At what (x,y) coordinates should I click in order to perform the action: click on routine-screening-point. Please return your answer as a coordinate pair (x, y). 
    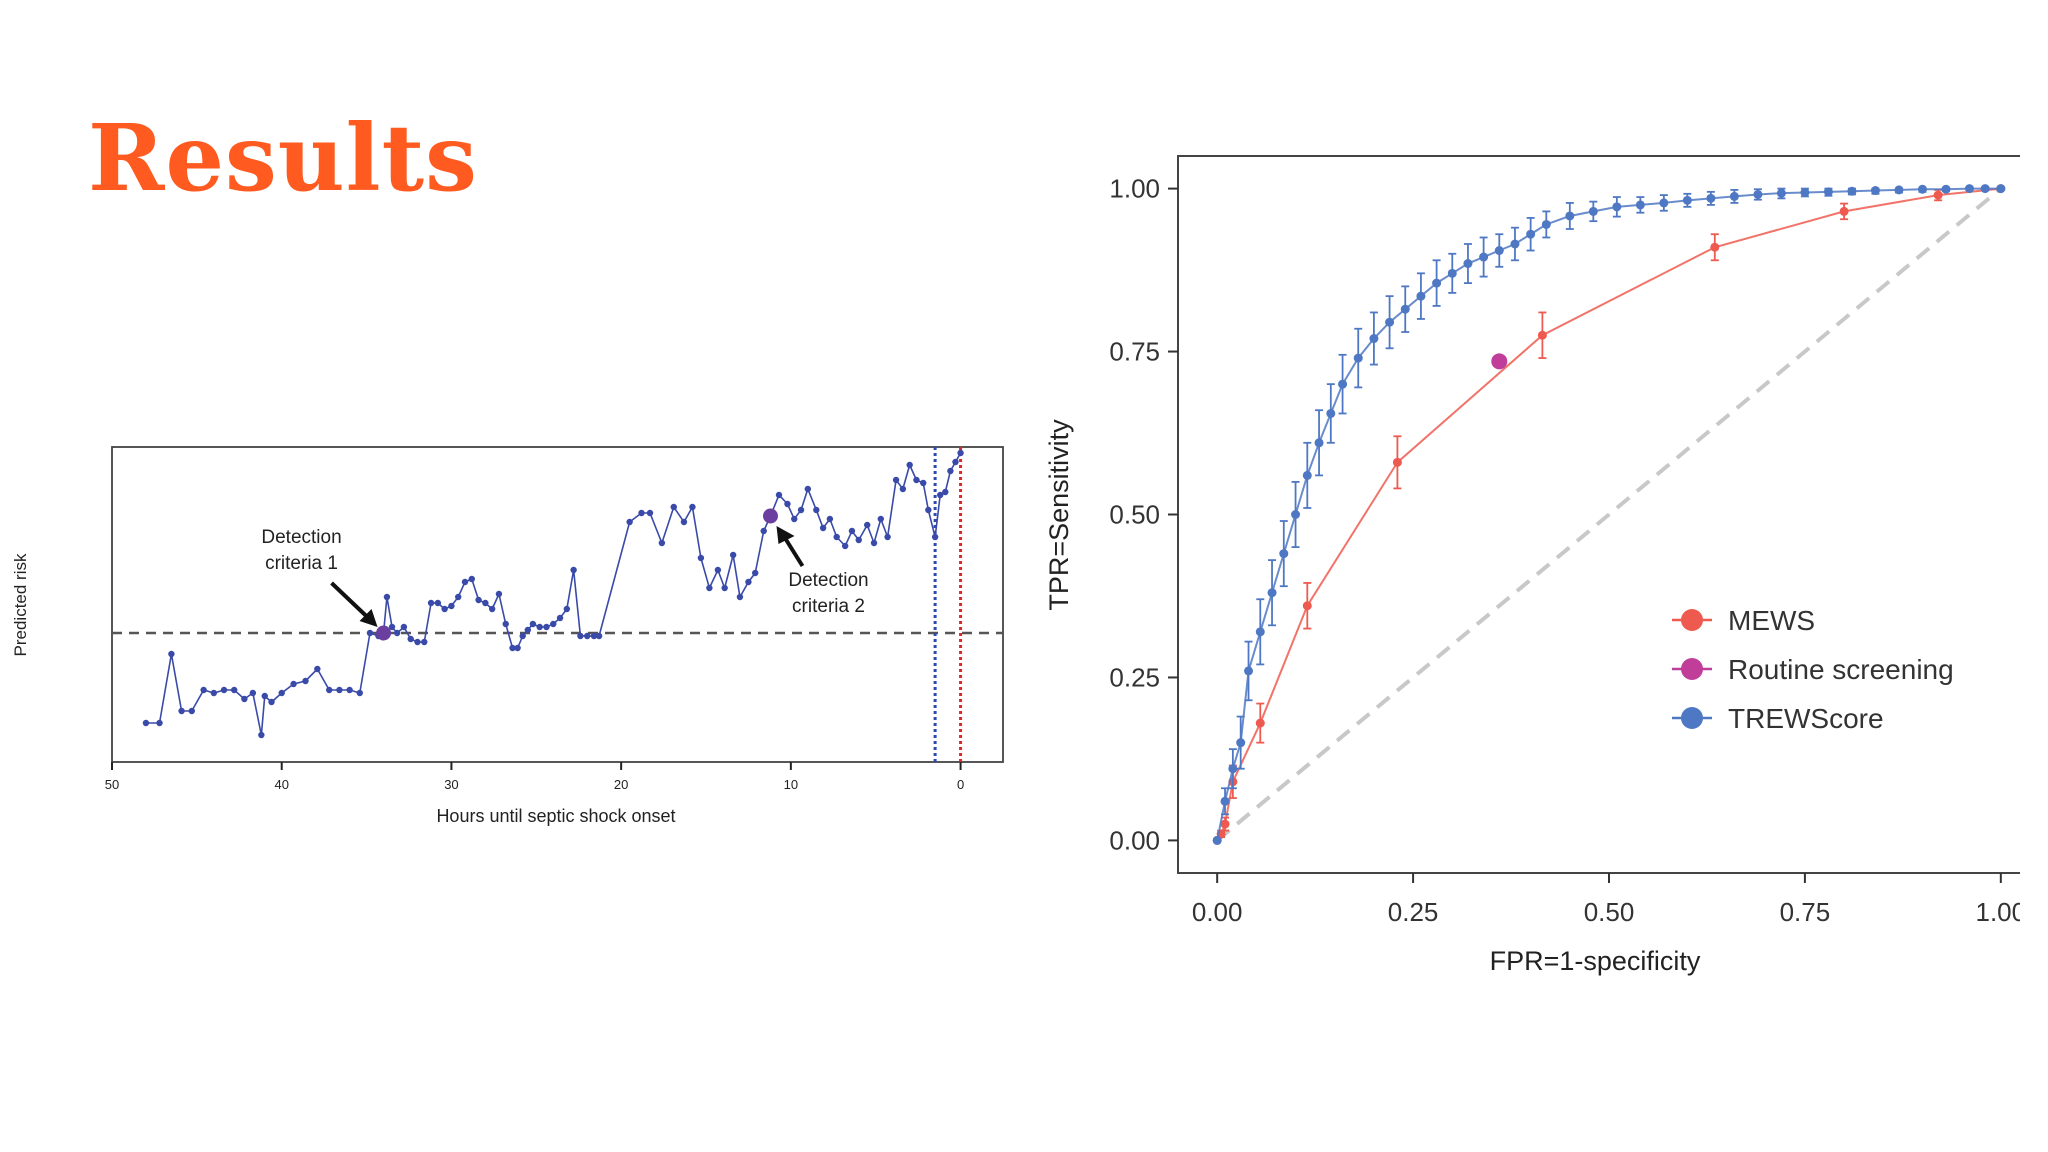
    Looking at the image, I should click on (1499, 361).